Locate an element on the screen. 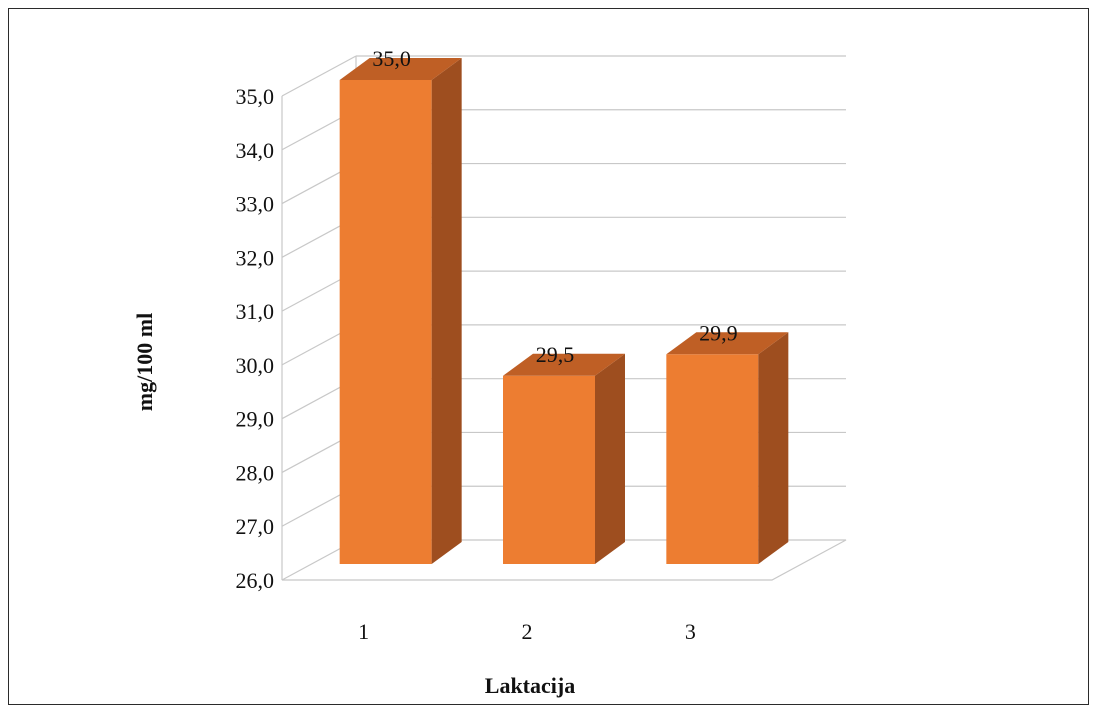 The image size is (1099, 713). y-tick-label: 32,0 is located at coordinates (255, 257).